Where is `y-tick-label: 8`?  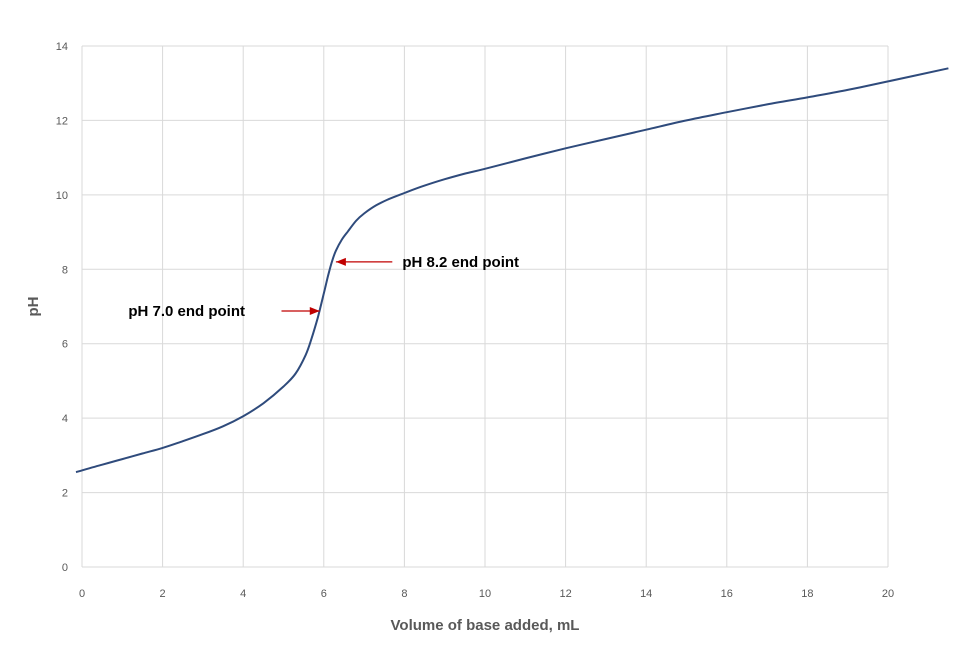
y-tick-label: 8 is located at coordinates (65, 270).